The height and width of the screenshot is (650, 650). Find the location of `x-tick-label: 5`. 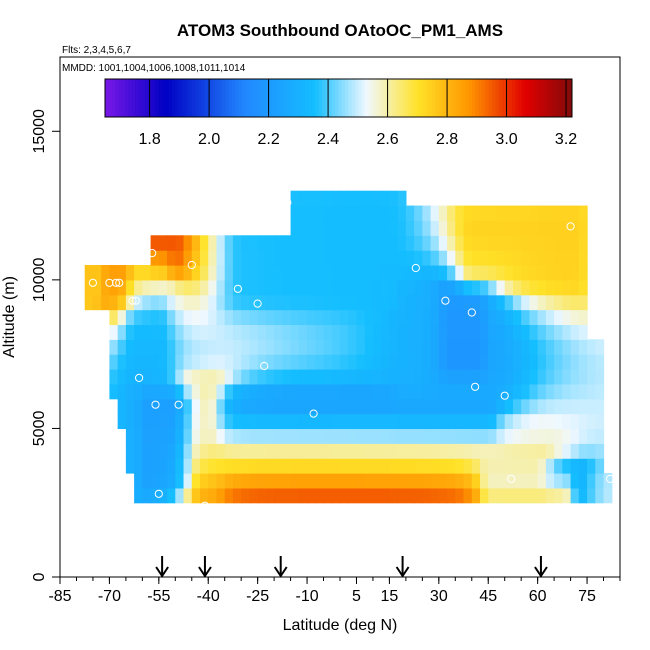

x-tick-label: 5 is located at coordinates (356, 596).